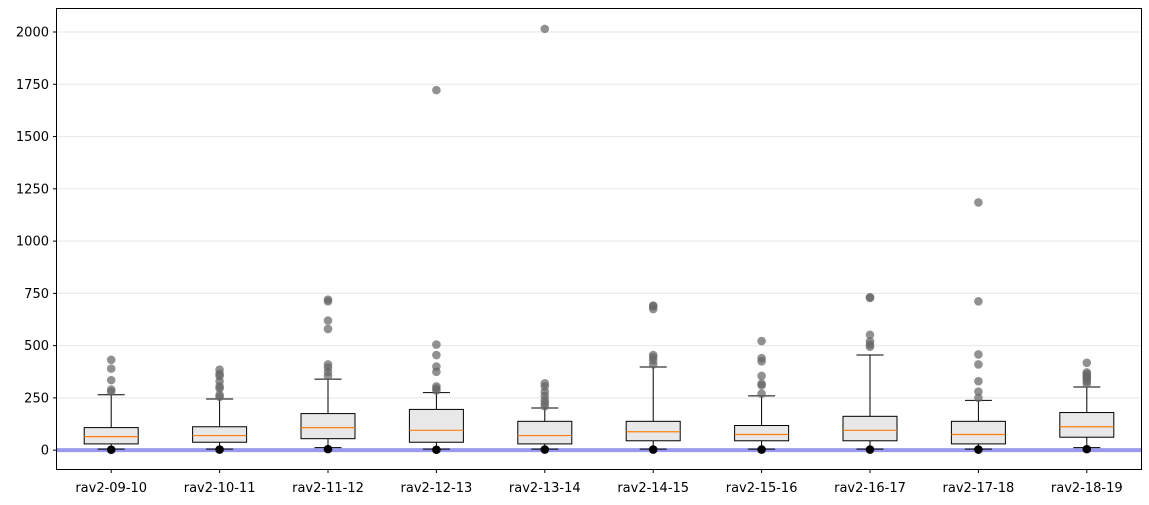 This screenshot has width=1149, height=505. What do you see at coordinates (1087, 488) in the screenshot?
I see `x-tick-label: rav2-18-19` at bounding box center [1087, 488].